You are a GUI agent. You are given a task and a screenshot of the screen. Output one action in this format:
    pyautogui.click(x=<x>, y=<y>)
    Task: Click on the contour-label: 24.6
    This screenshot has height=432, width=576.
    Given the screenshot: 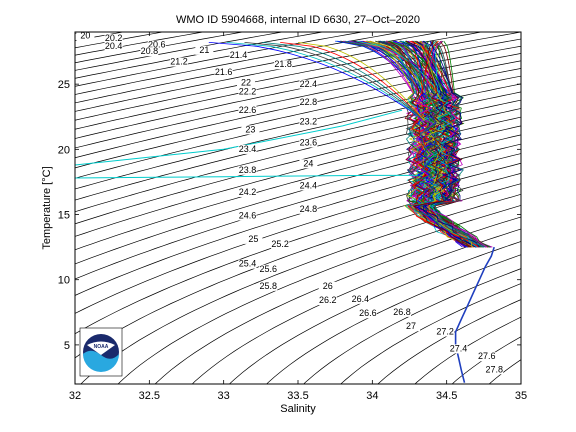 What is the action you would take?
    pyautogui.click(x=248, y=215)
    